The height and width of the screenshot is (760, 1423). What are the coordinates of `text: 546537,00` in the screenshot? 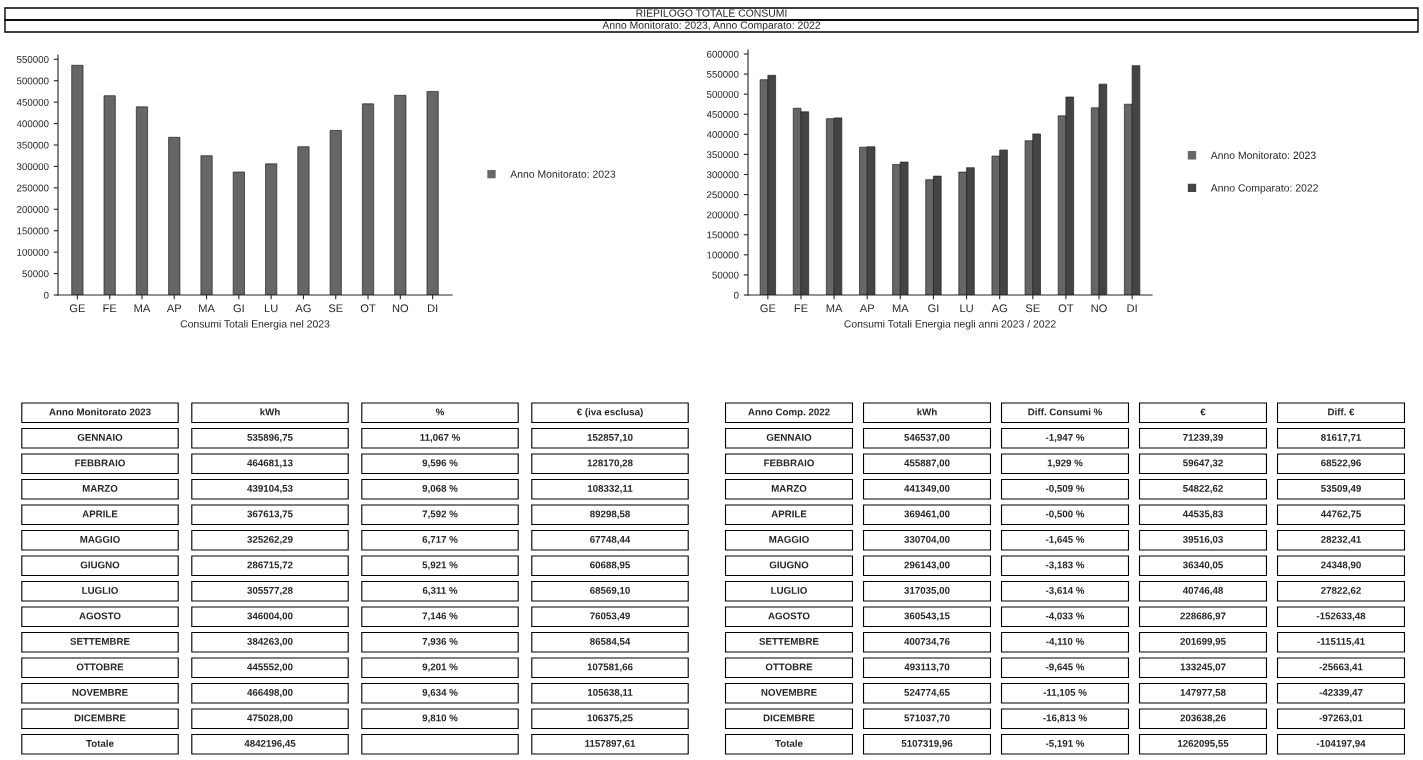 It's located at (927, 438).